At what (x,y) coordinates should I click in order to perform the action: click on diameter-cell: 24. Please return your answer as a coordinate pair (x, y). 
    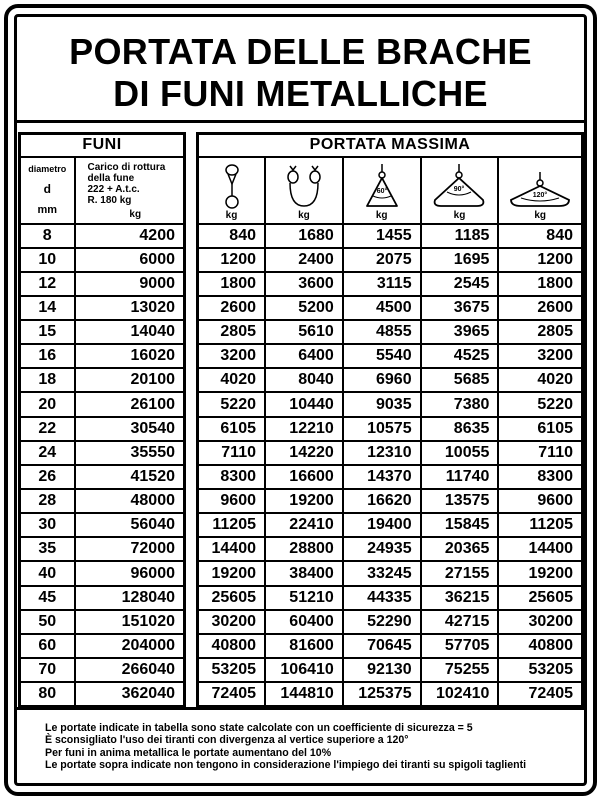
    Looking at the image, I should click on (47, 452).